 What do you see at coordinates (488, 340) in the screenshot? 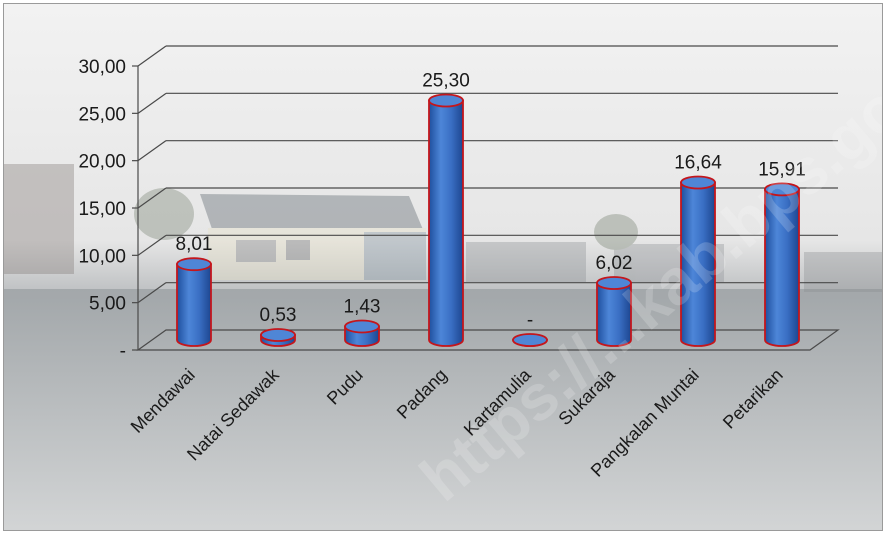
I see `floor` at bounding box center [488, 340].